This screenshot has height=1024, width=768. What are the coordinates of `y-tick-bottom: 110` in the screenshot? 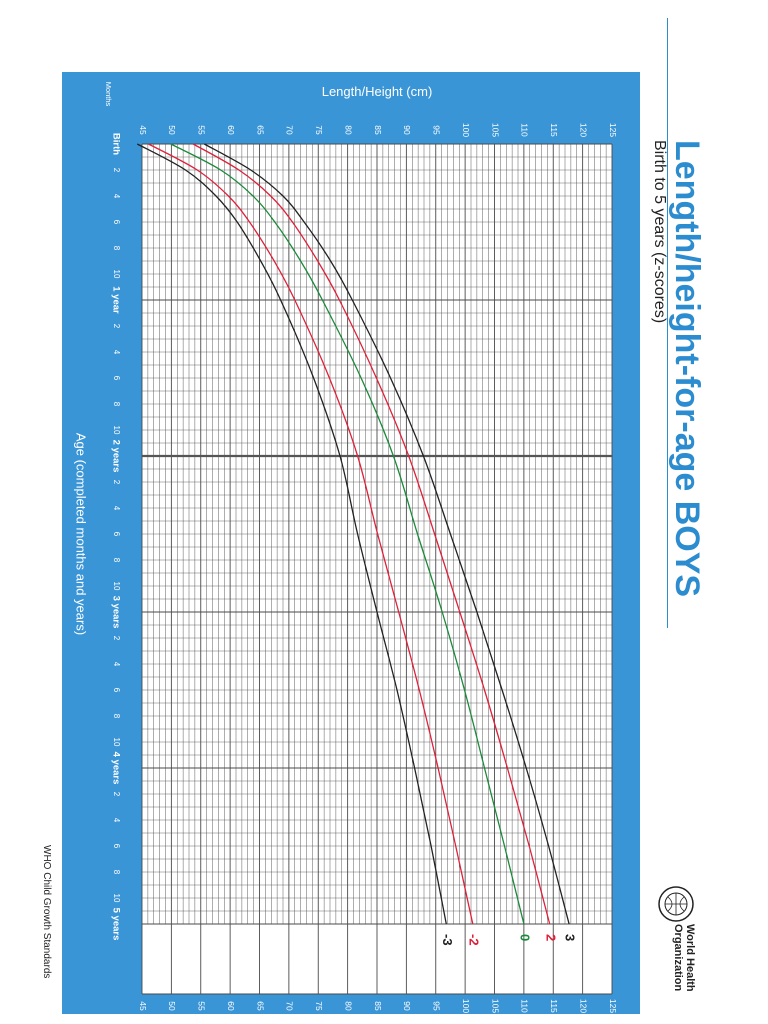 It's located at (525, 1006).